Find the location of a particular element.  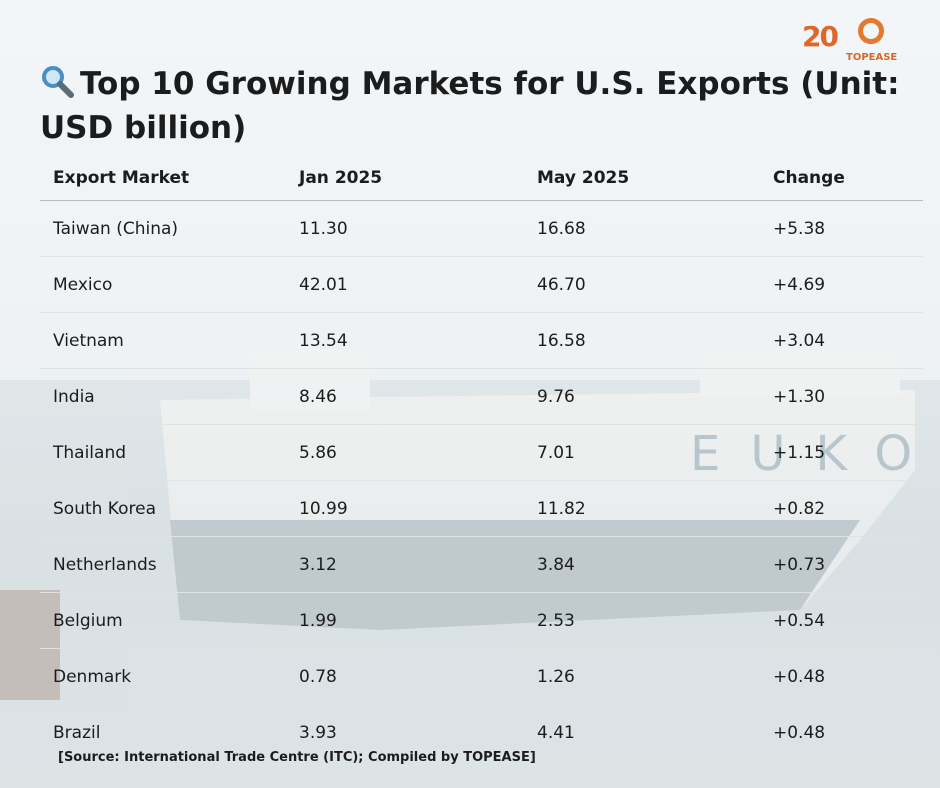

column-header: May 2025 is located at coordinates (642, 178).